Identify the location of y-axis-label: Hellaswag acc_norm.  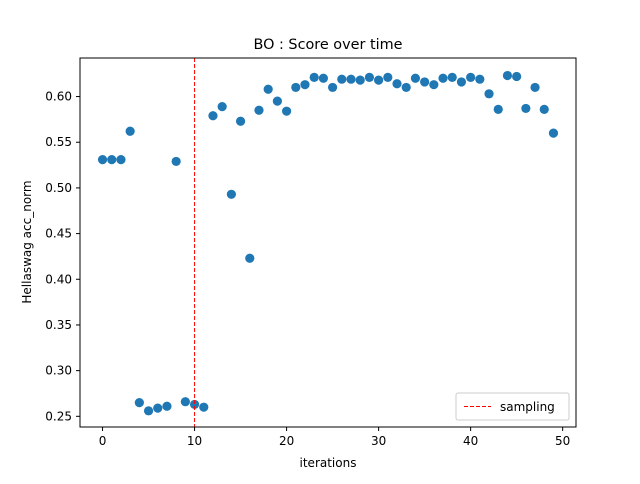
(27, 241).